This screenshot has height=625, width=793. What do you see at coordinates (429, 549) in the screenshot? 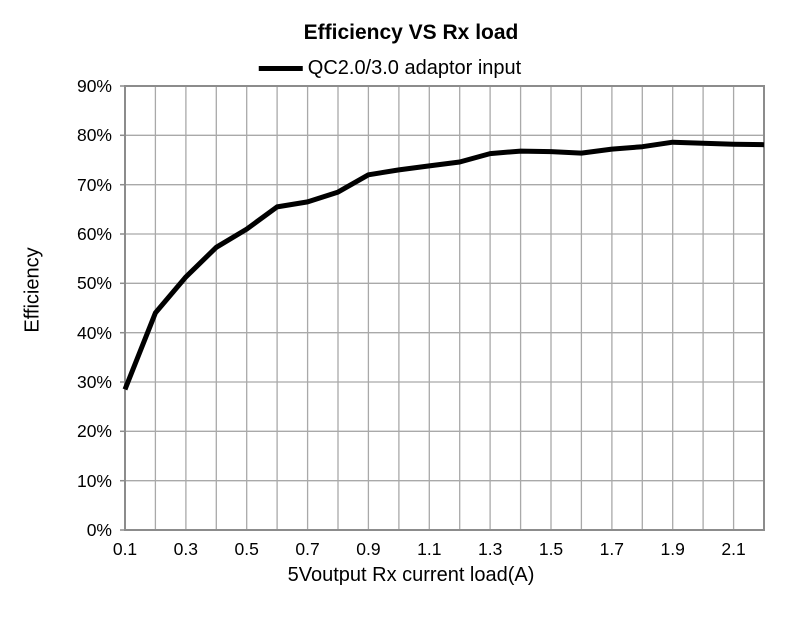
I see `x-tick-label: 1.1` at bounding box center [429, 549].